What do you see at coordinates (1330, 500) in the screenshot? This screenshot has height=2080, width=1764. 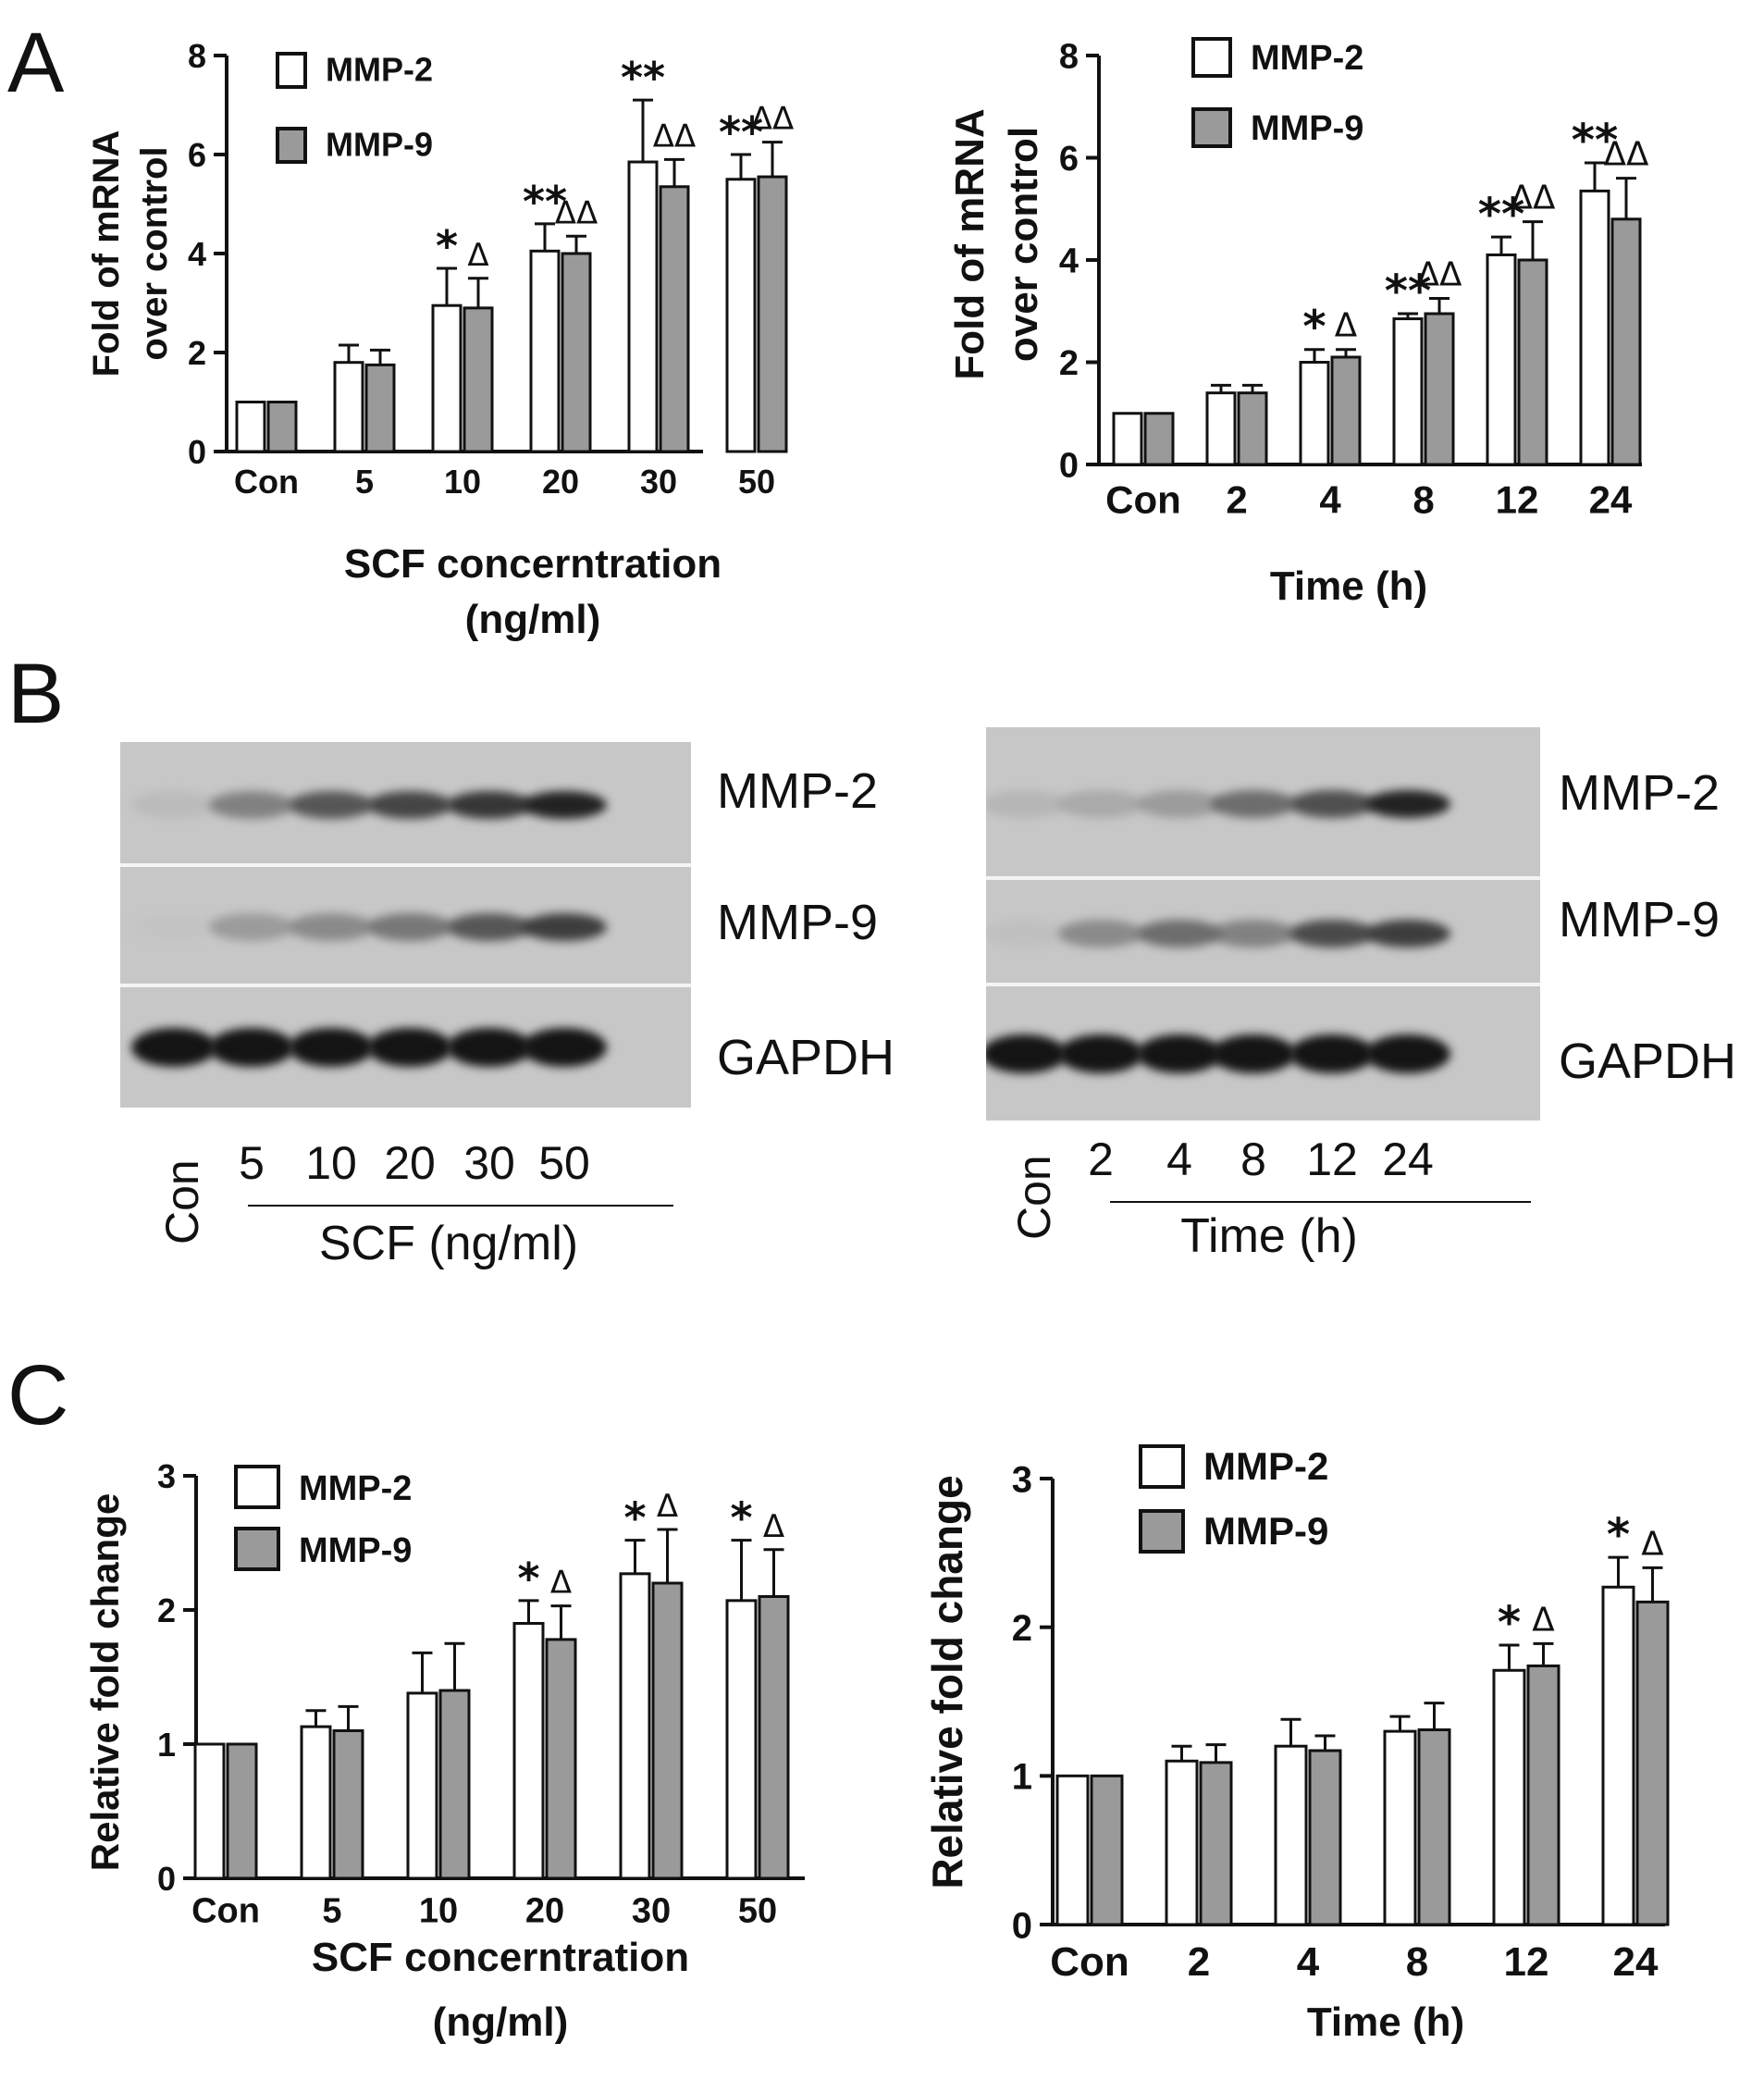 I see `chart-a-right-xtick-label: 4` at bounding box center [1330, 500].